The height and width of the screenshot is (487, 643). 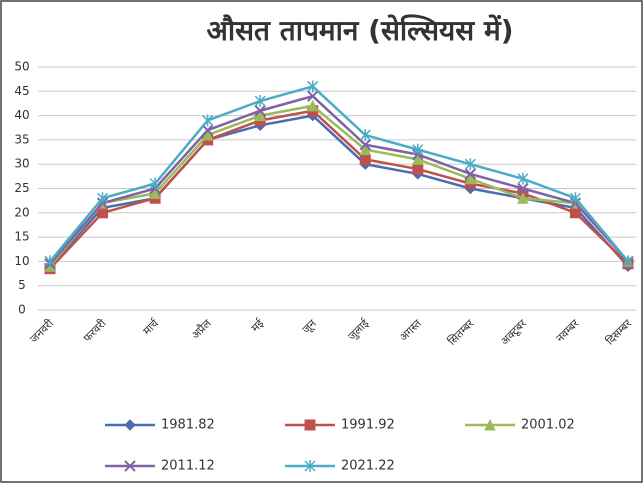 What do you see at coordinates (368, 466) in the screenshot?
I see `legend-label: 2021.22` at bounding box center [368, 466].